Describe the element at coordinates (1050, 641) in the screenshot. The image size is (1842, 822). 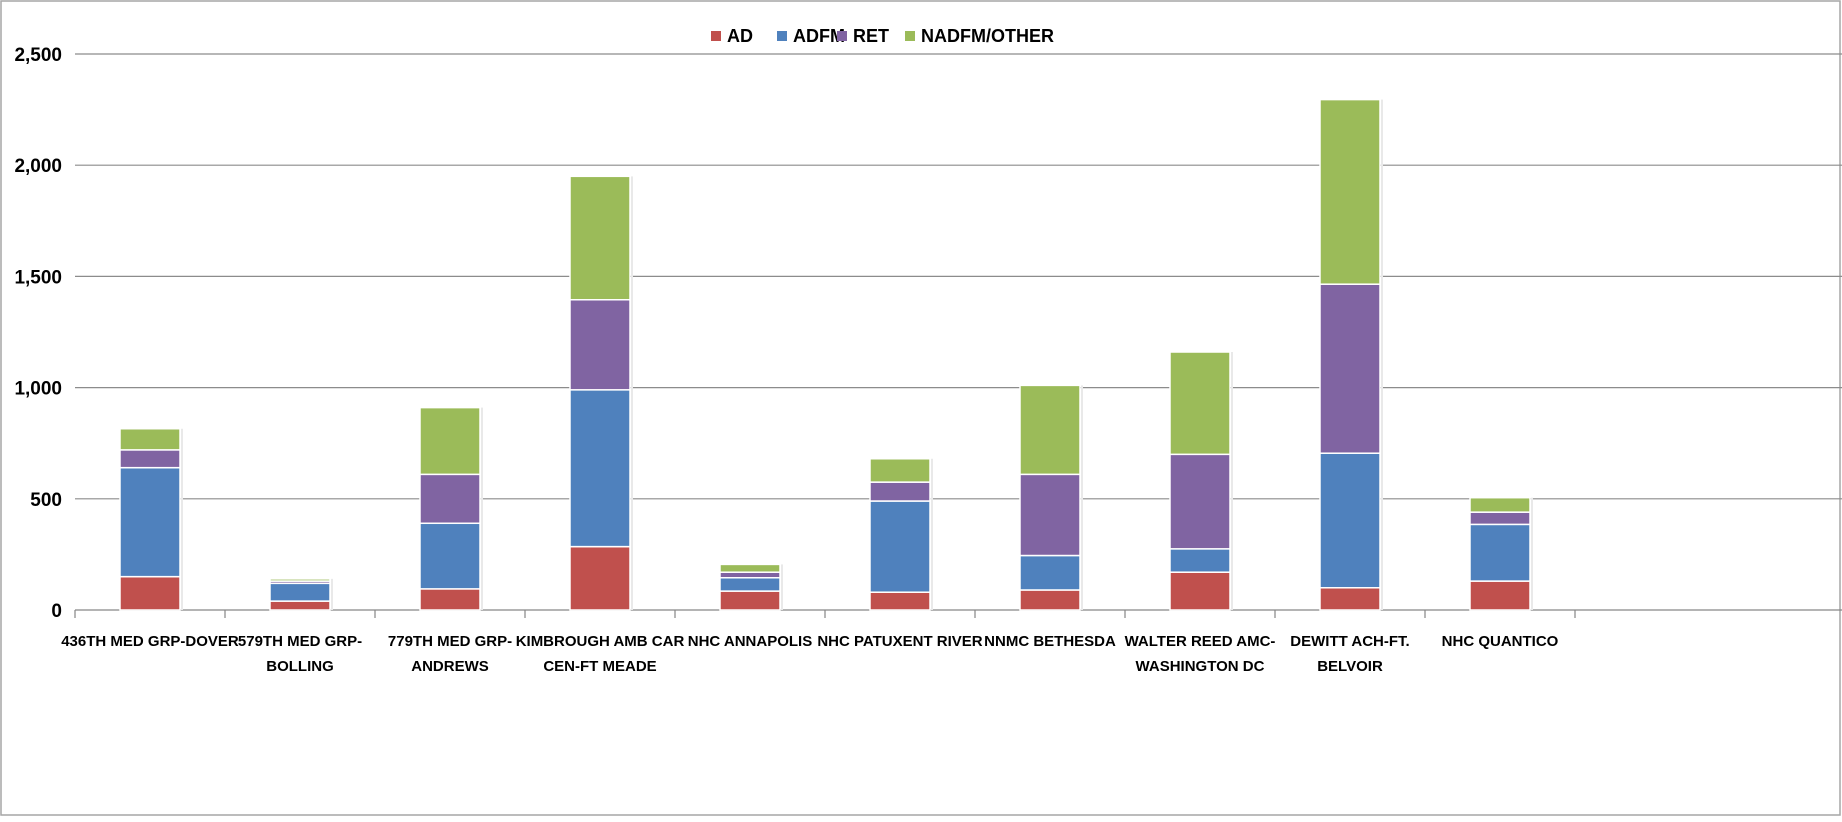
I see `x-tick-label: NNMC BETHESDA` at that location.